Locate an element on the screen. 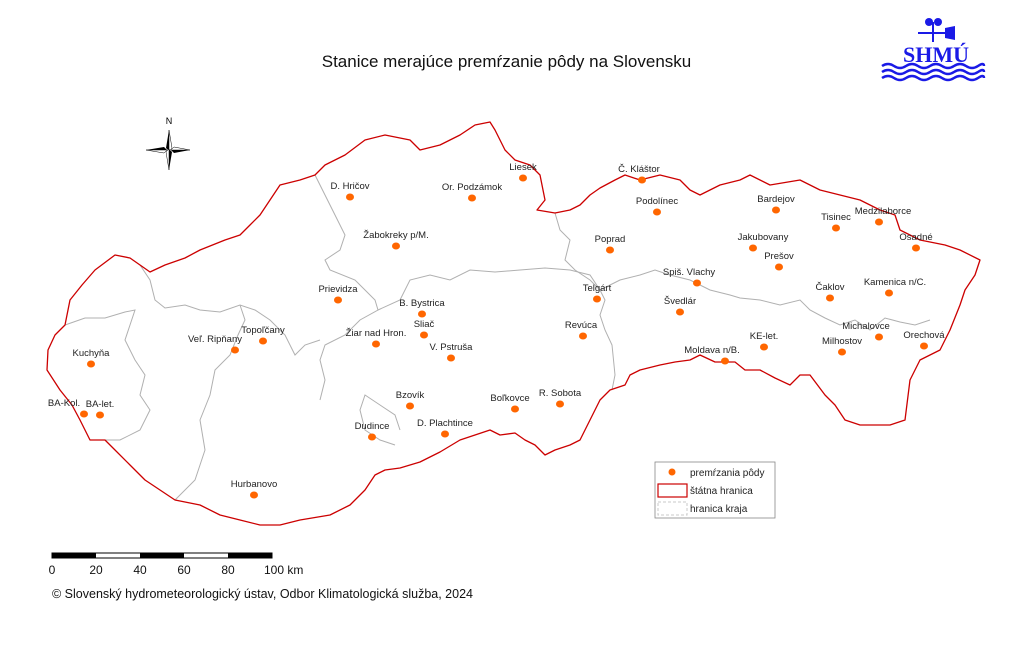  station-label: Bardejov is located at coordinates (776, 199).